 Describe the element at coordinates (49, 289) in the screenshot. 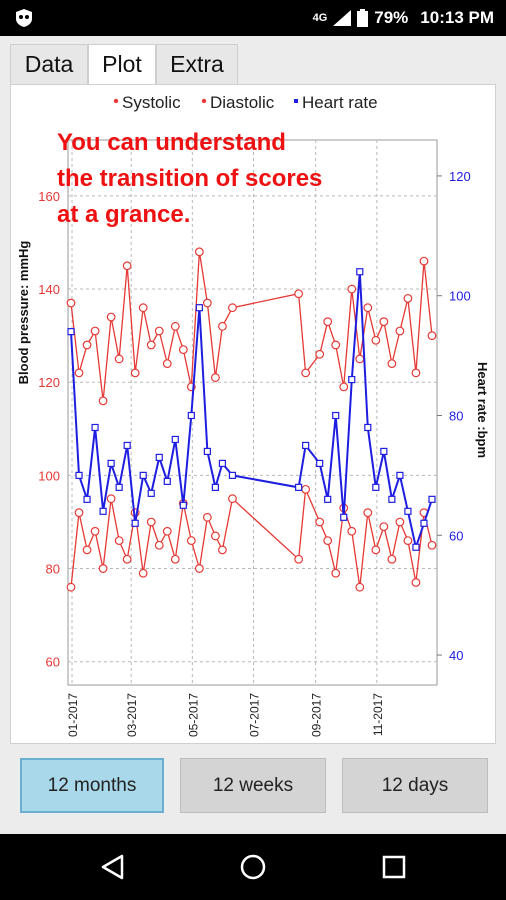

I see `left-axis-tick-label: 140` at that location.